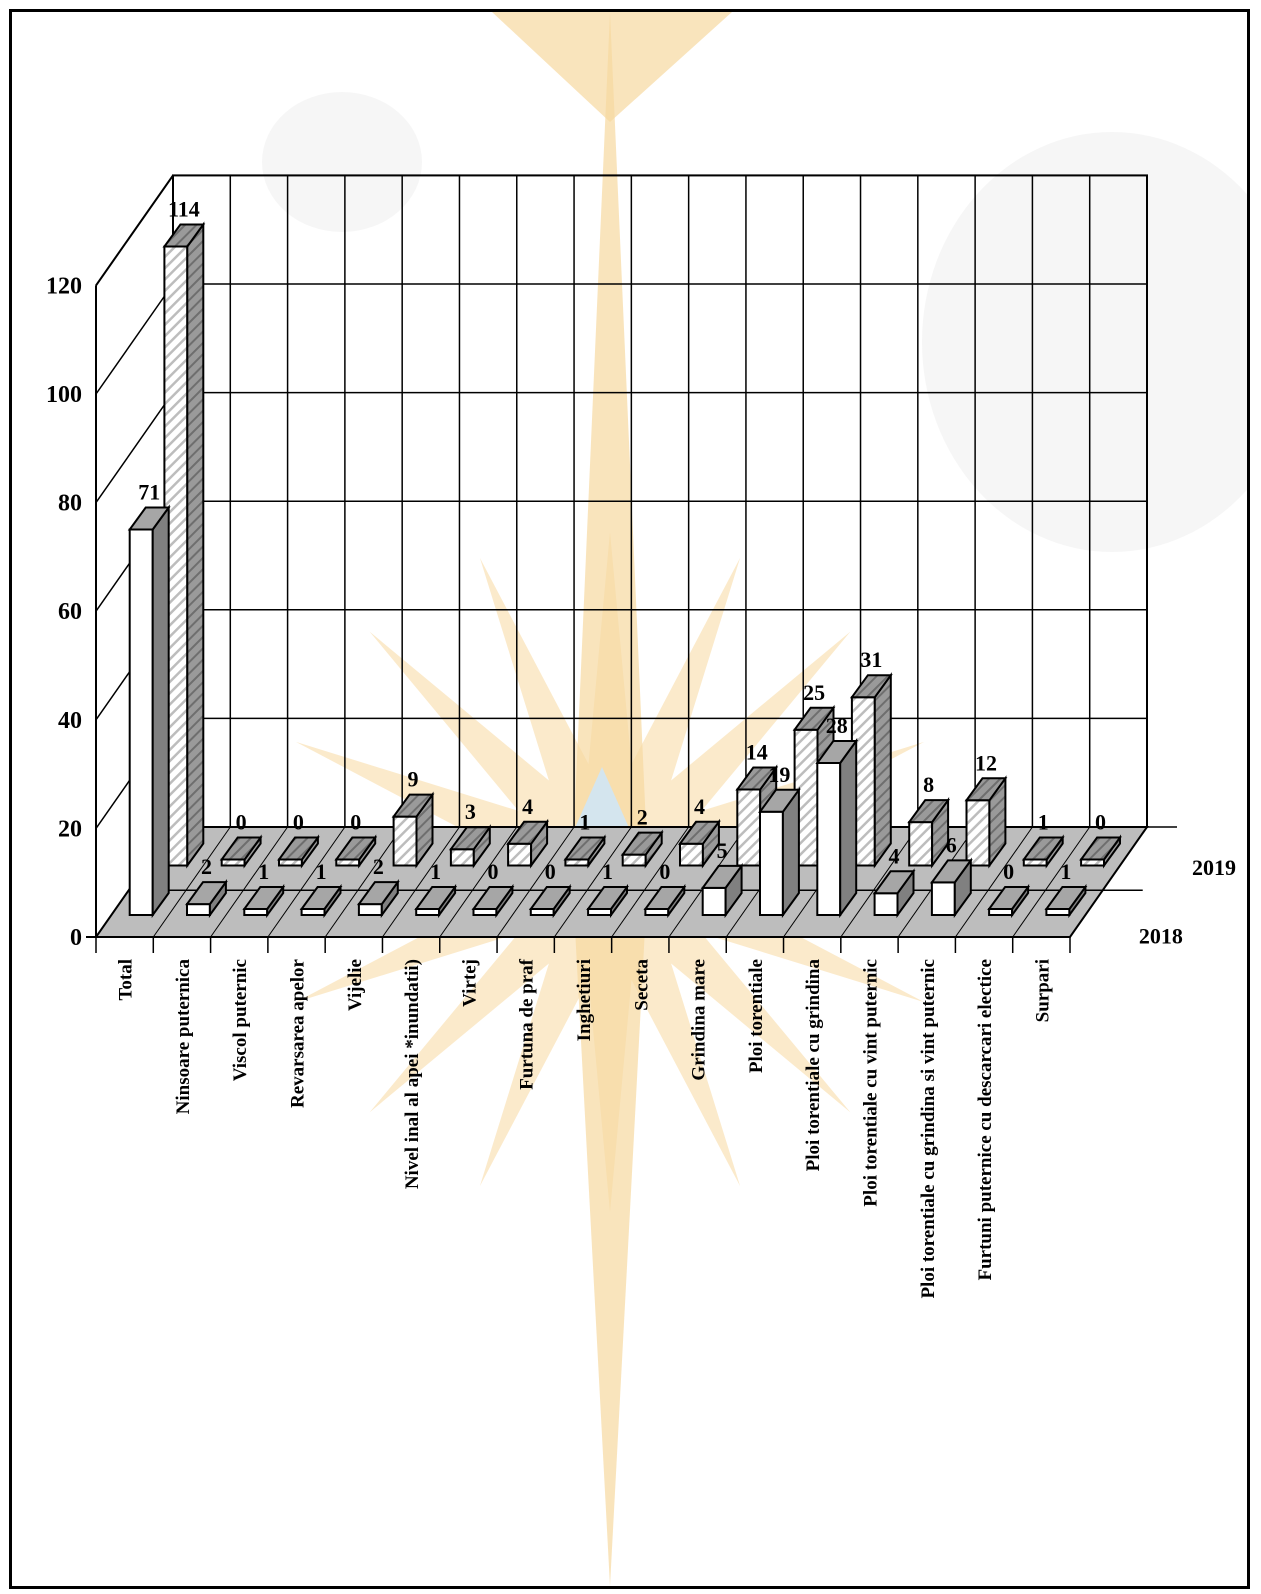  What do you see at coordinates (70, 612) in the screenshot?
I see `y-tick-label: 60` at bounding box center [70, 612].